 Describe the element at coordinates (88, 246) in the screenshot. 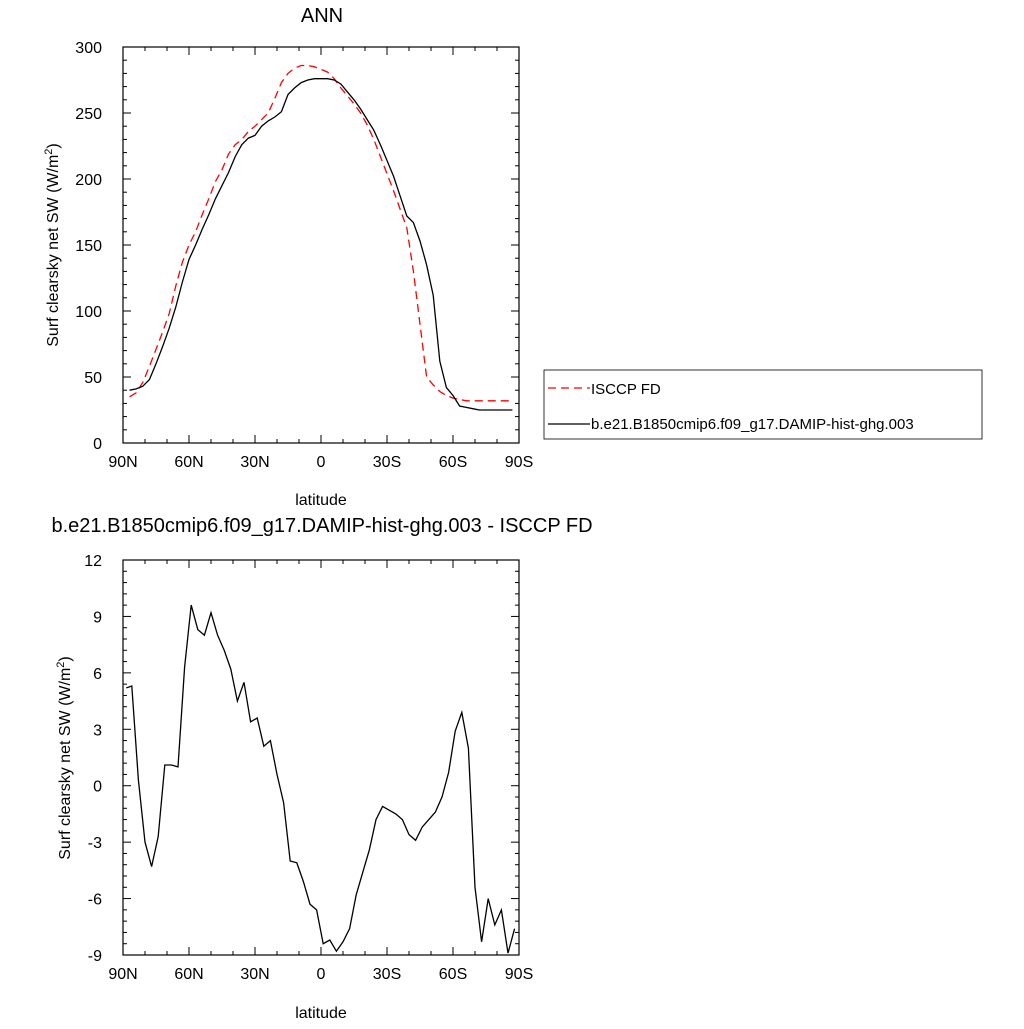

I see `top-y-tick-label: 150` at that location.